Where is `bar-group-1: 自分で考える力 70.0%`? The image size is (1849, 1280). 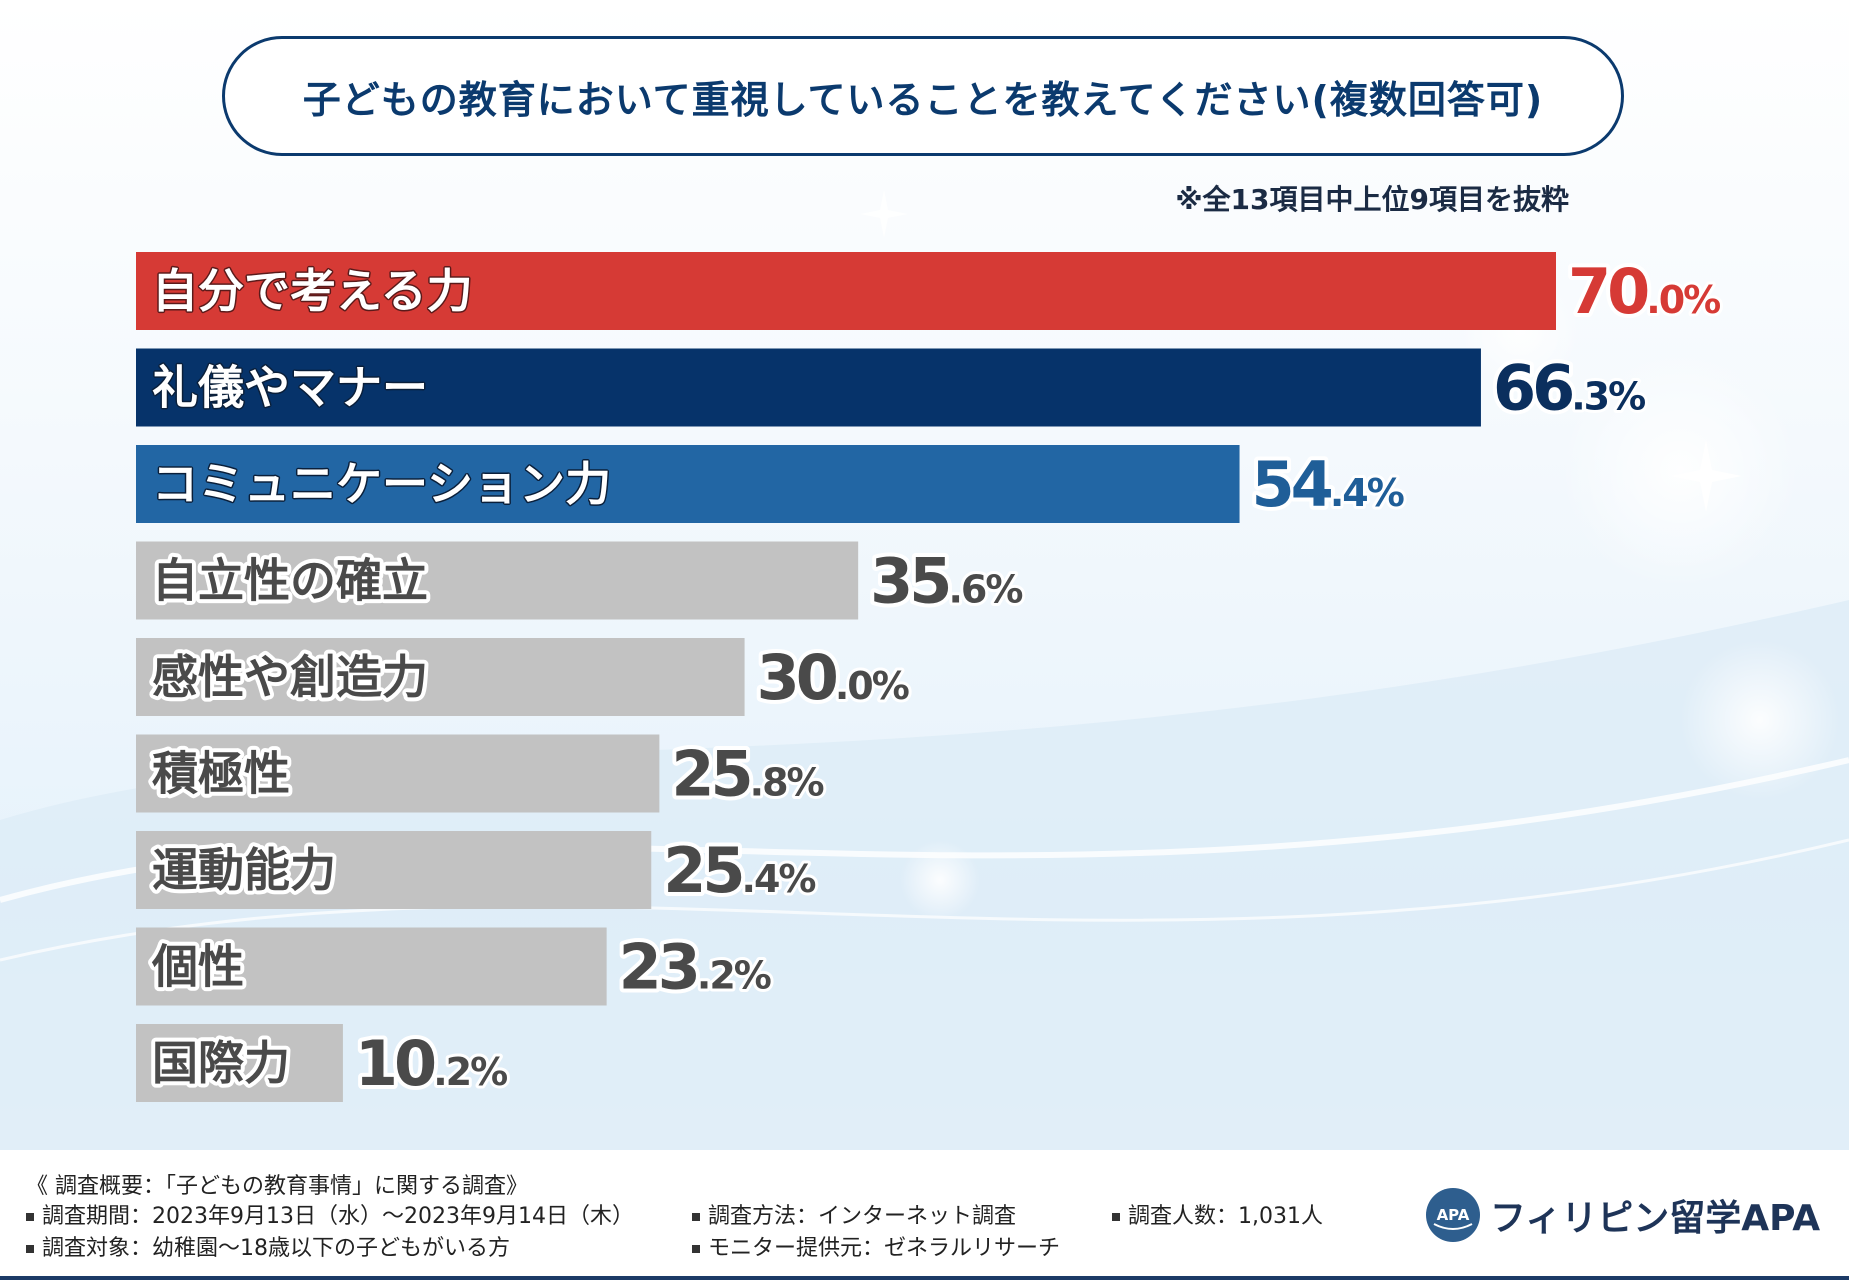
bar-group-1: 自分で考える力 70.0% is located at coordinates (930, 291).